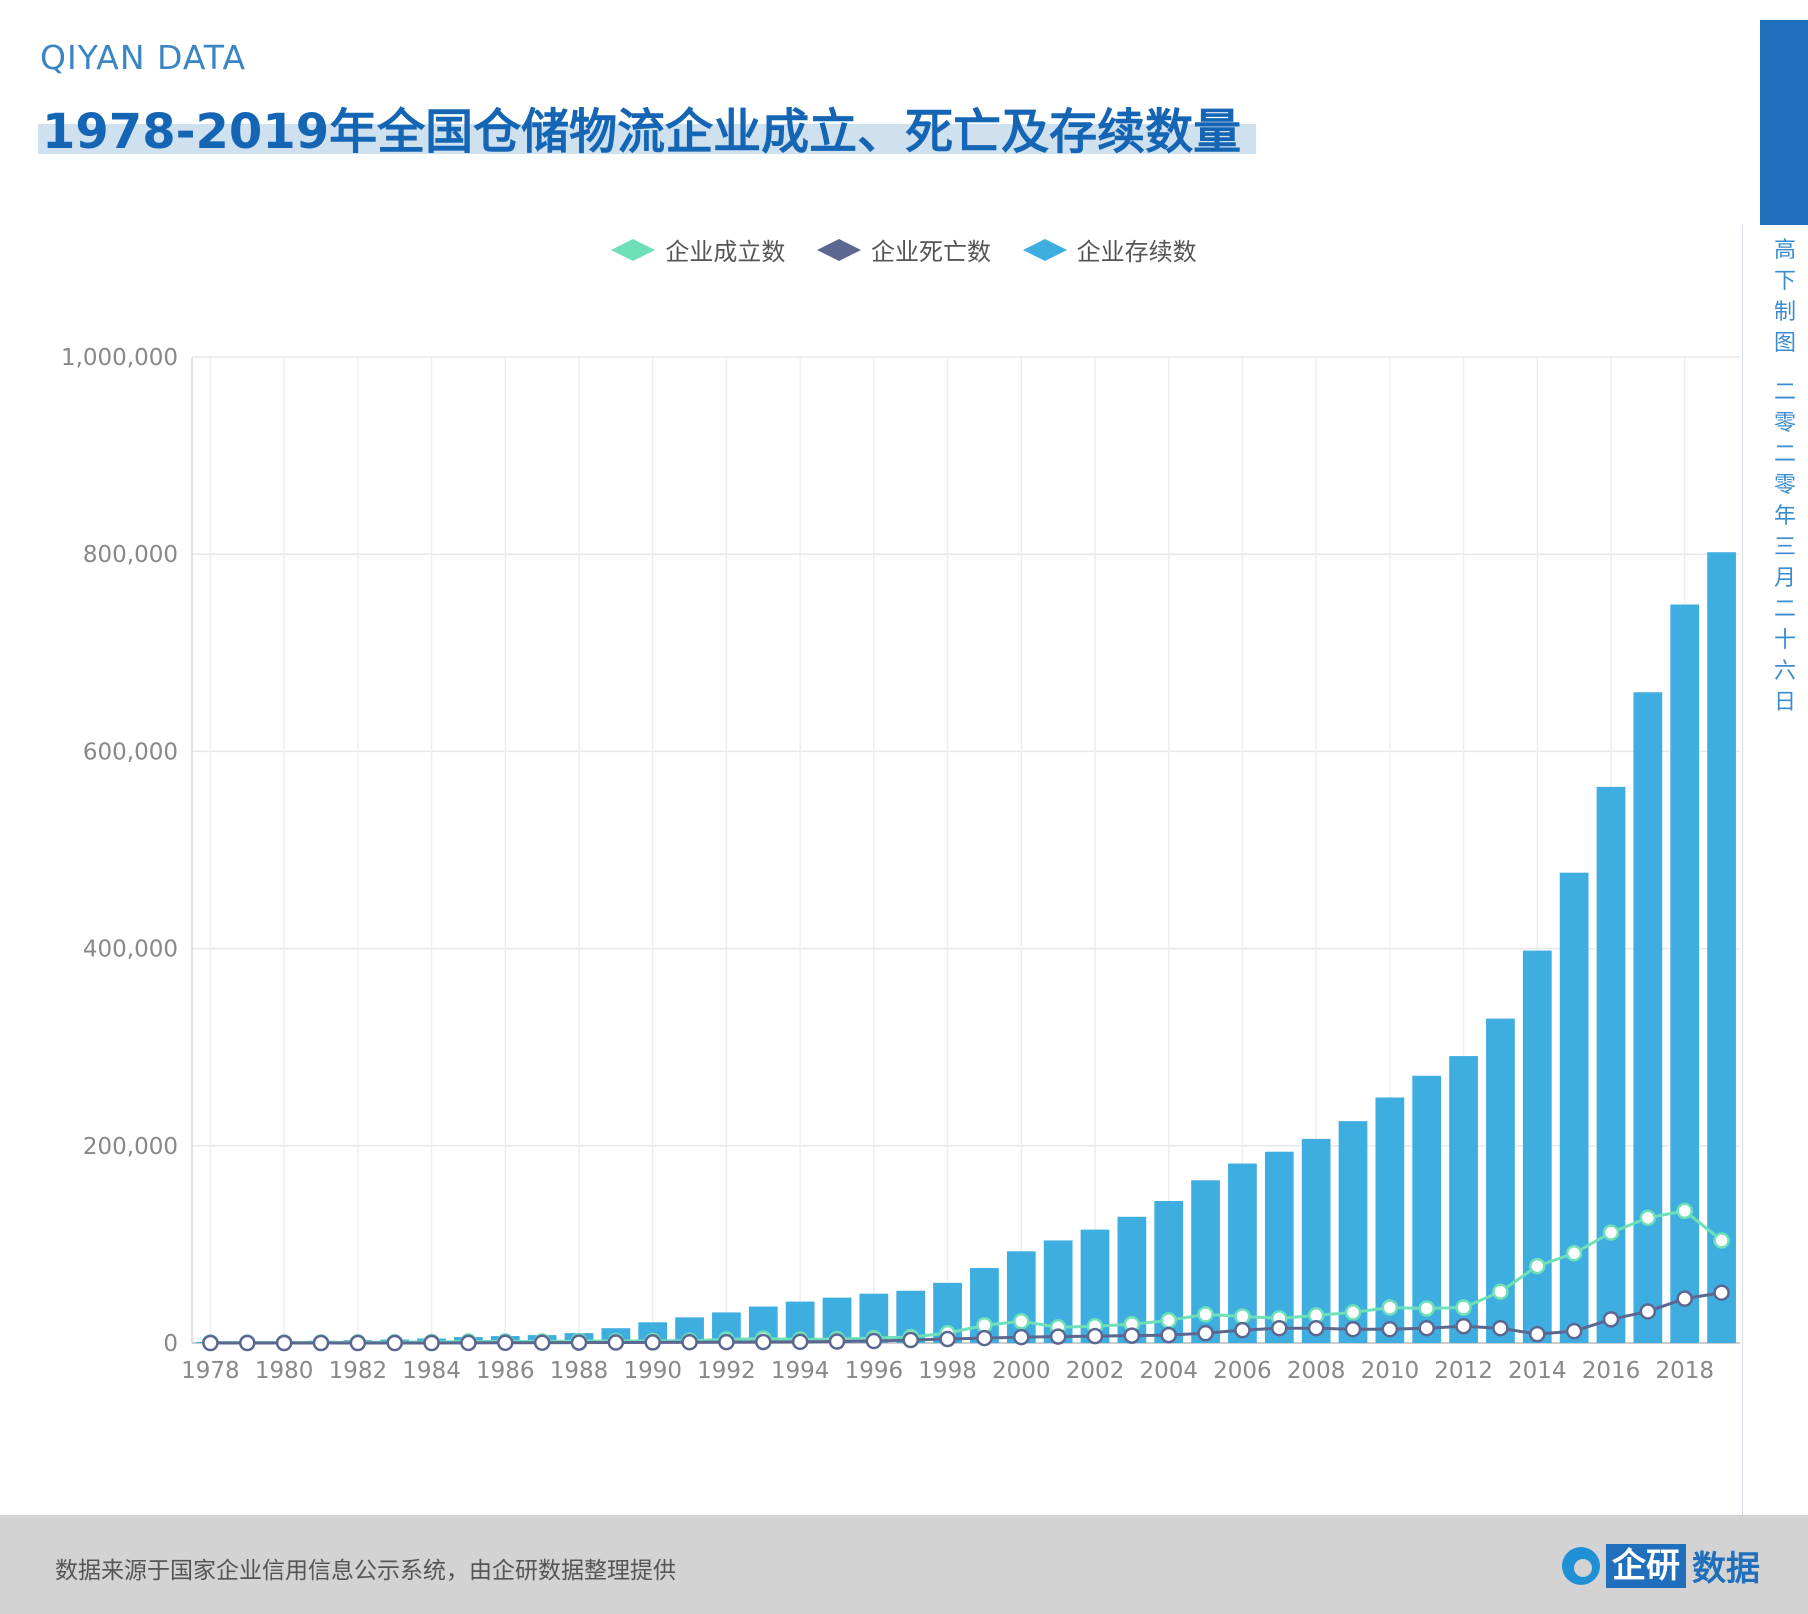 Image resolution: width=1808 pixels, height=1614 pixels. Describe the element at coordinates (800, 1342) in the screenshot. I see `point-dissolved-1994` at that location.